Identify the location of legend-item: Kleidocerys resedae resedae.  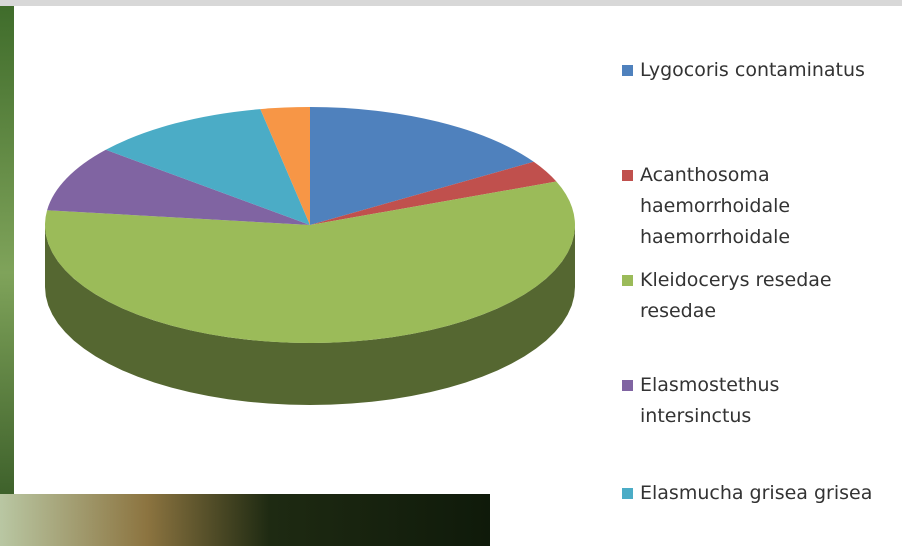
(757, 296).